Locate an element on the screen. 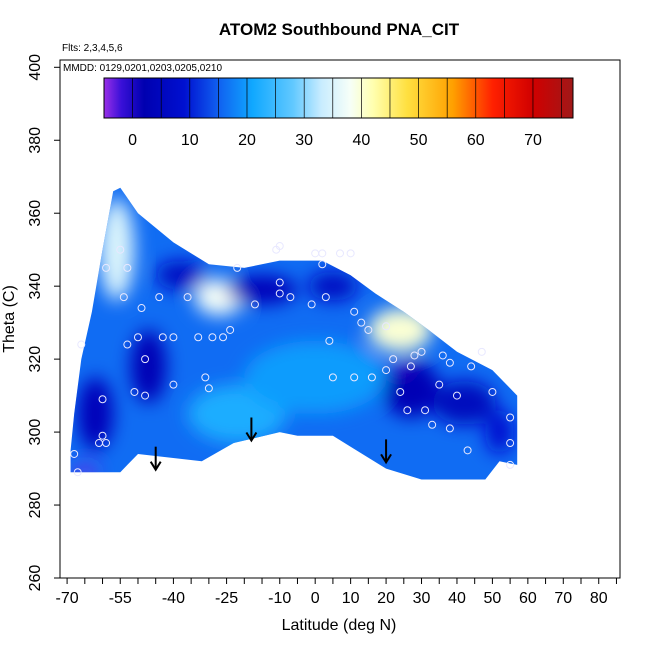 The height and width of the screenshot is (650, 650). colorbar: 0 10 20 30 40 50 60 70 is located at coordinates (338, 113).